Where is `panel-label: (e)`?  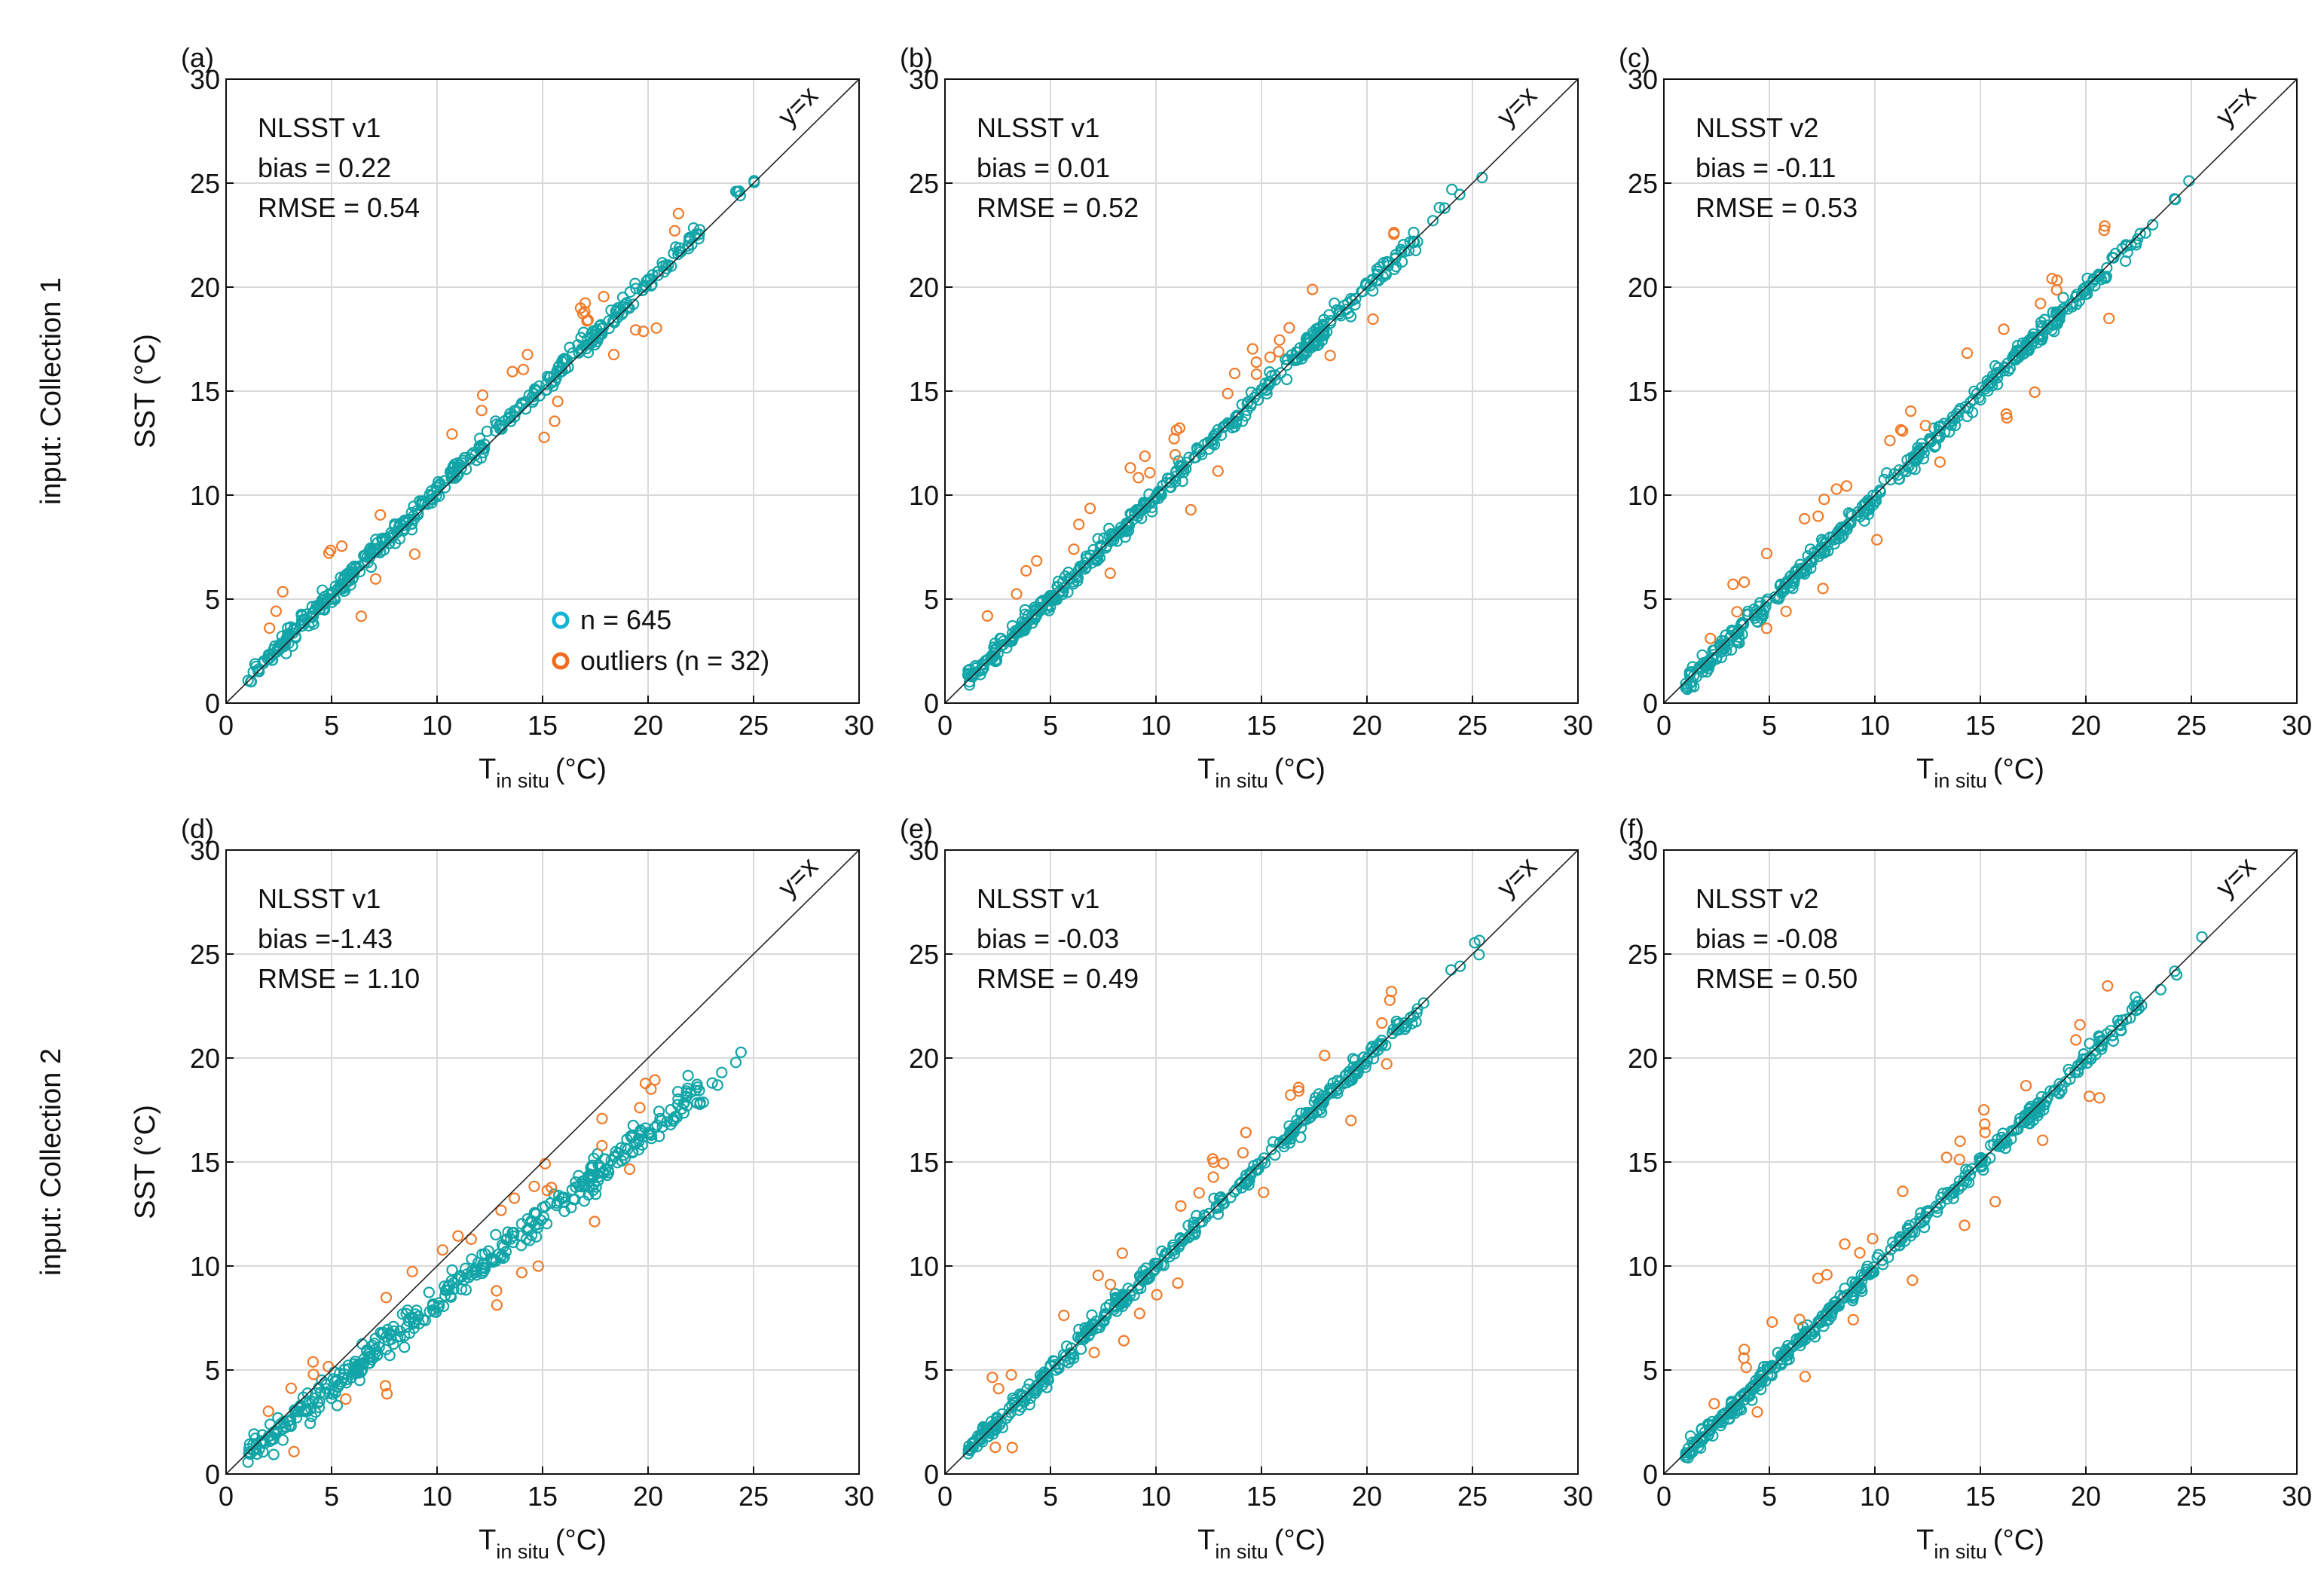
panel-label: (e) is located at coordinates (916, 828).